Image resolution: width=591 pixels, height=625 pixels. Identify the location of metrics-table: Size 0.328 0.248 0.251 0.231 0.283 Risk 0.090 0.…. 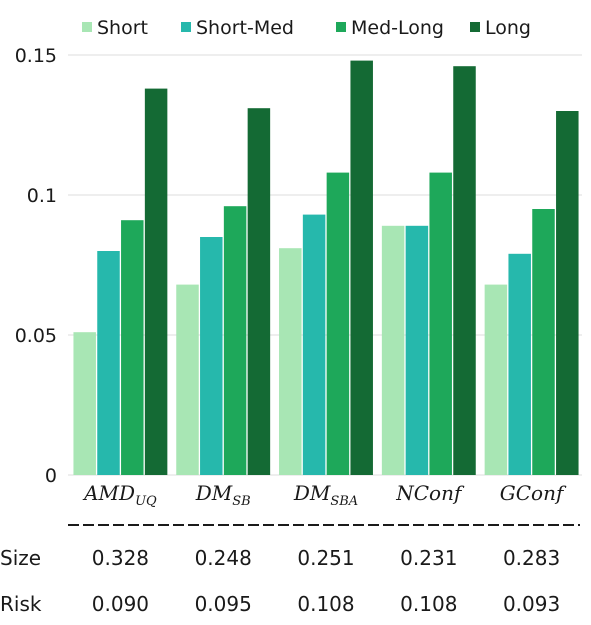
(280, 581).